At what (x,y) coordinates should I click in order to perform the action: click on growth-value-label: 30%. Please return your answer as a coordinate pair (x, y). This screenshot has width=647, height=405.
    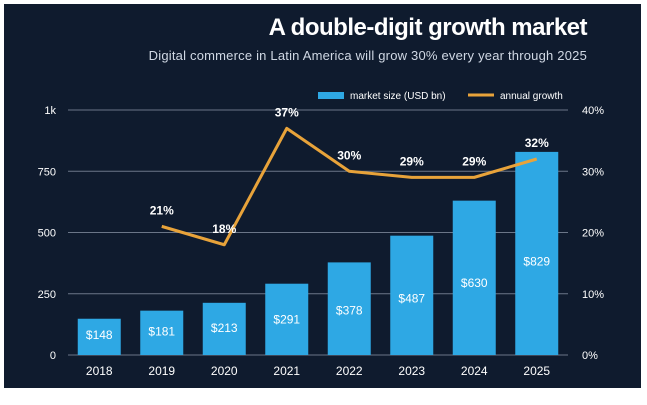
    Looking at the image, I should click on (349, 155).